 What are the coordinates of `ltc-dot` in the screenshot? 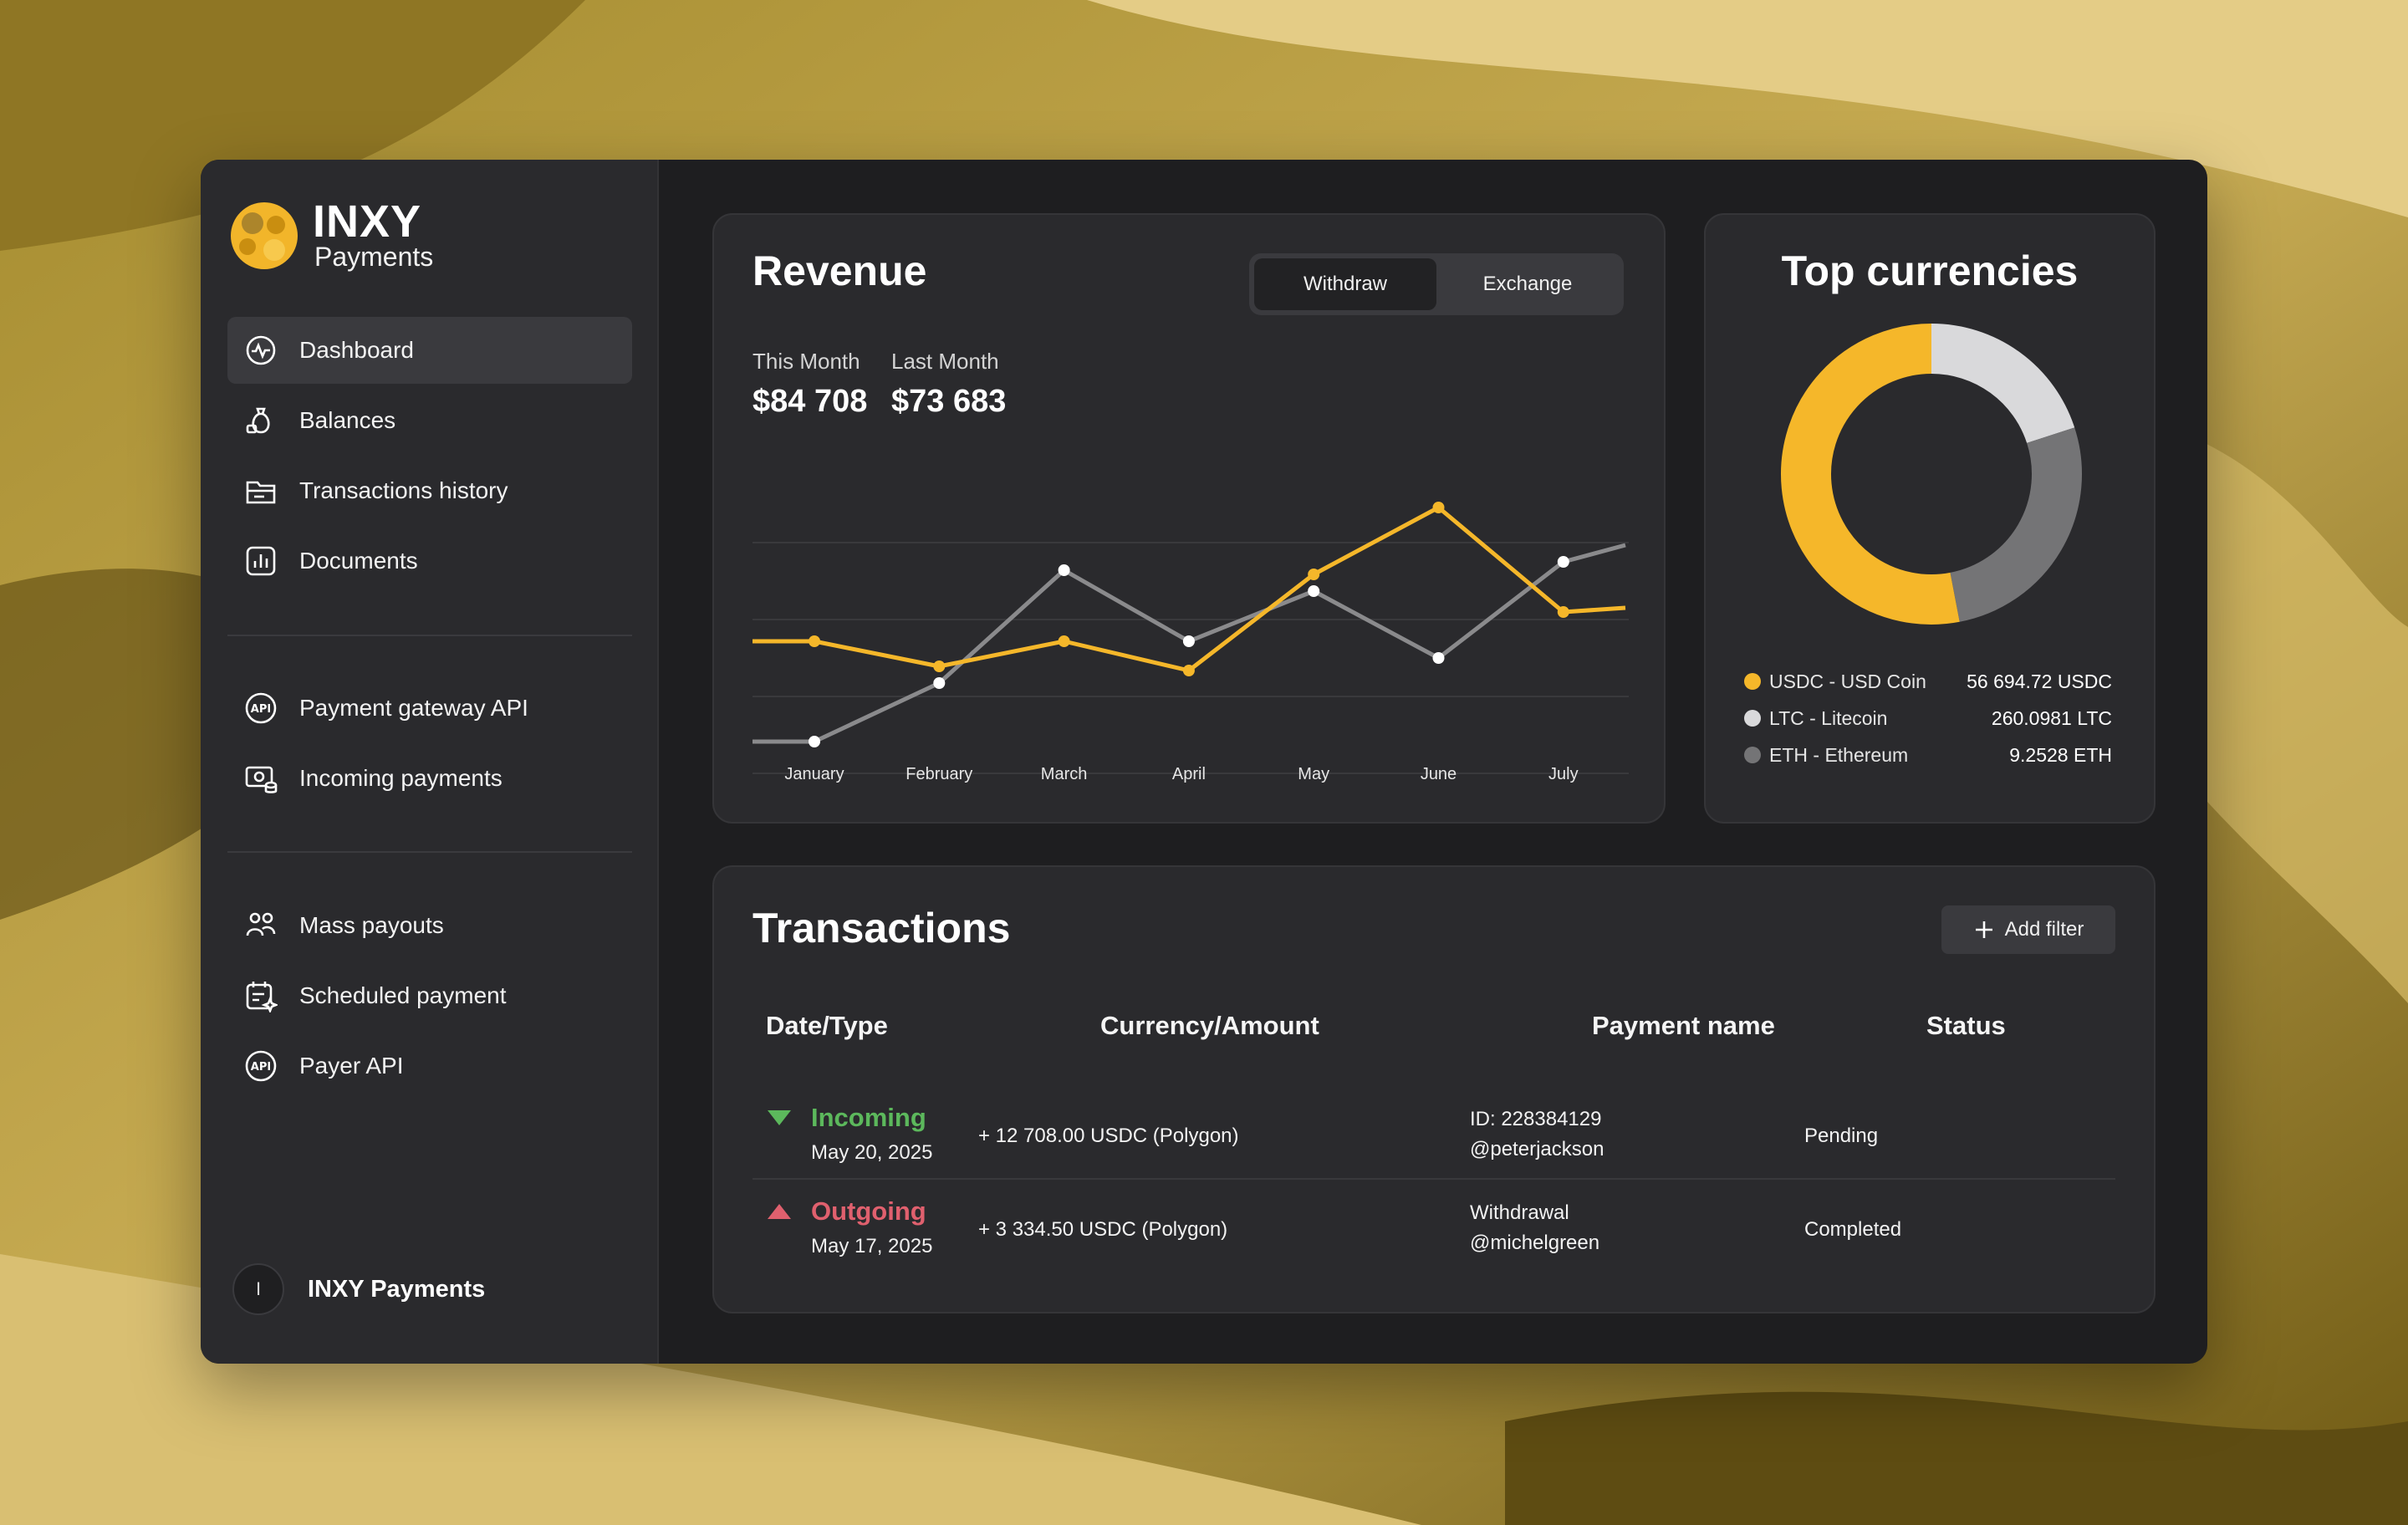 It's located at (1752, 718).